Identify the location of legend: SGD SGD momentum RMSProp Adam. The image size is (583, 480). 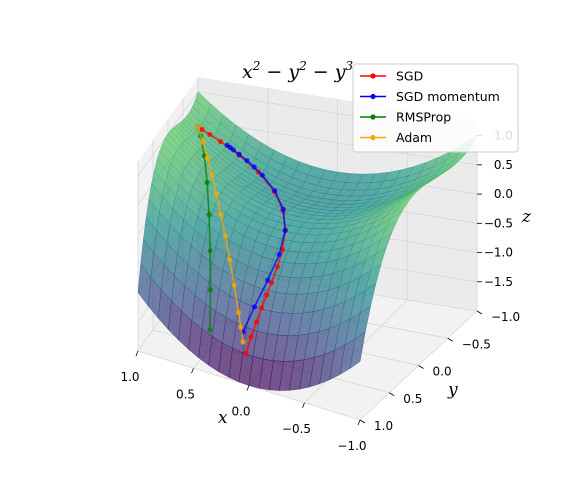
(435, 108).